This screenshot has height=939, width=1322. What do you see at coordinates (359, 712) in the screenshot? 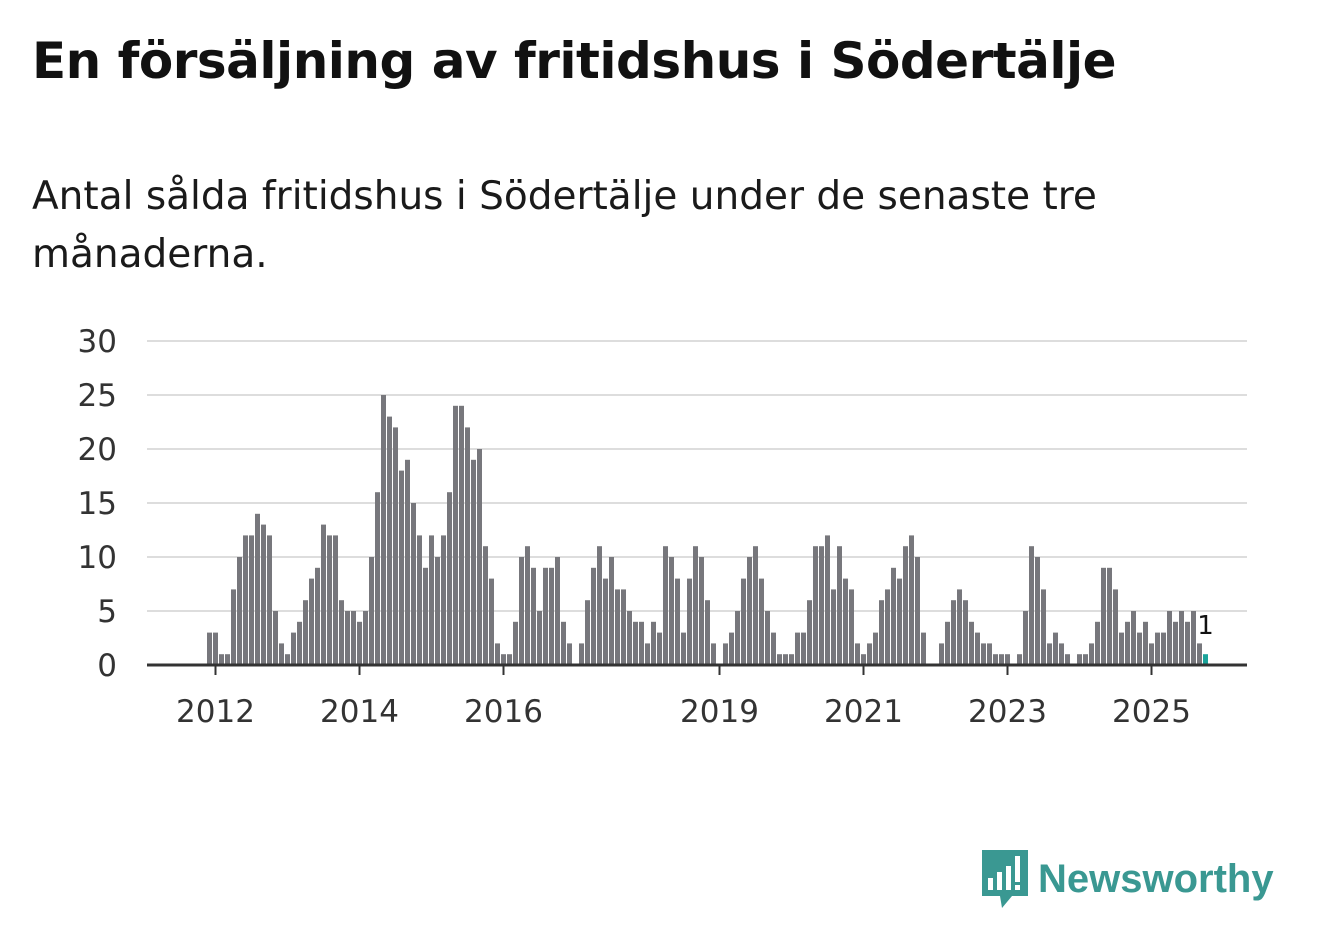
I see `x-tick-label: 2014` at bounding box center [359, 712].